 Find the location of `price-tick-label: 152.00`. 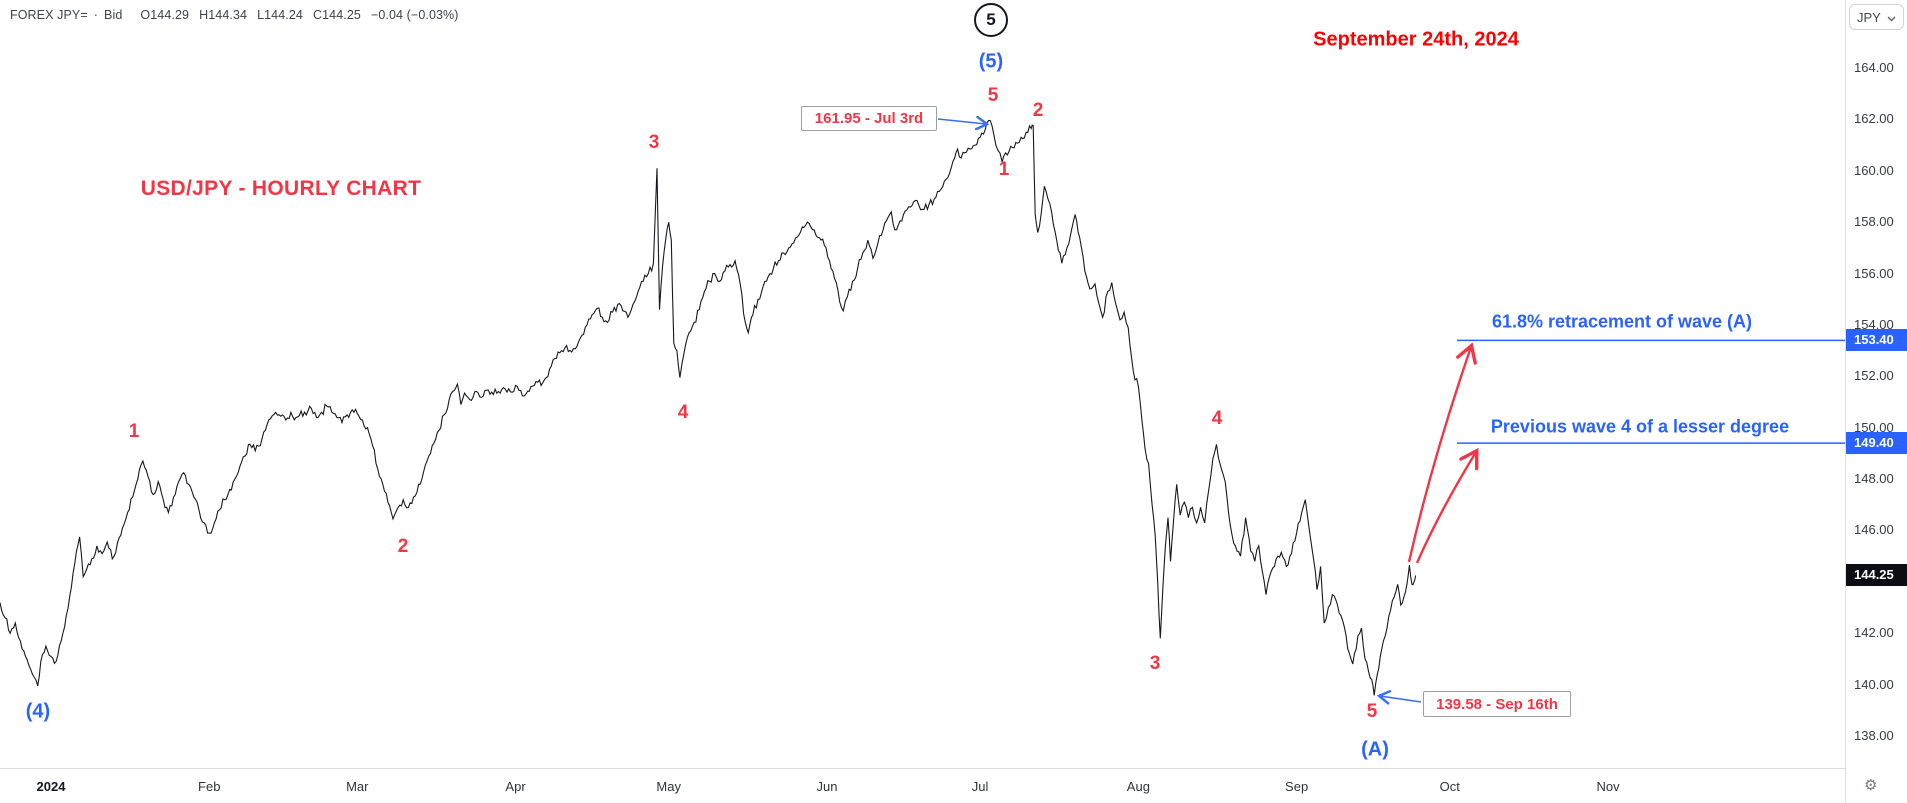

price-tick-label: 152.00 is located at coordinates (1874, 376).